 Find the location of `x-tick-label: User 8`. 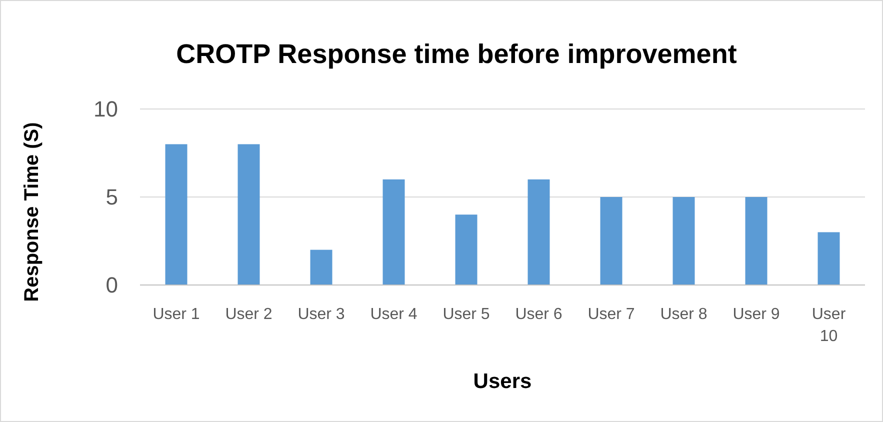

x-tick-label: User 8 is located at coordinates (684, 314).